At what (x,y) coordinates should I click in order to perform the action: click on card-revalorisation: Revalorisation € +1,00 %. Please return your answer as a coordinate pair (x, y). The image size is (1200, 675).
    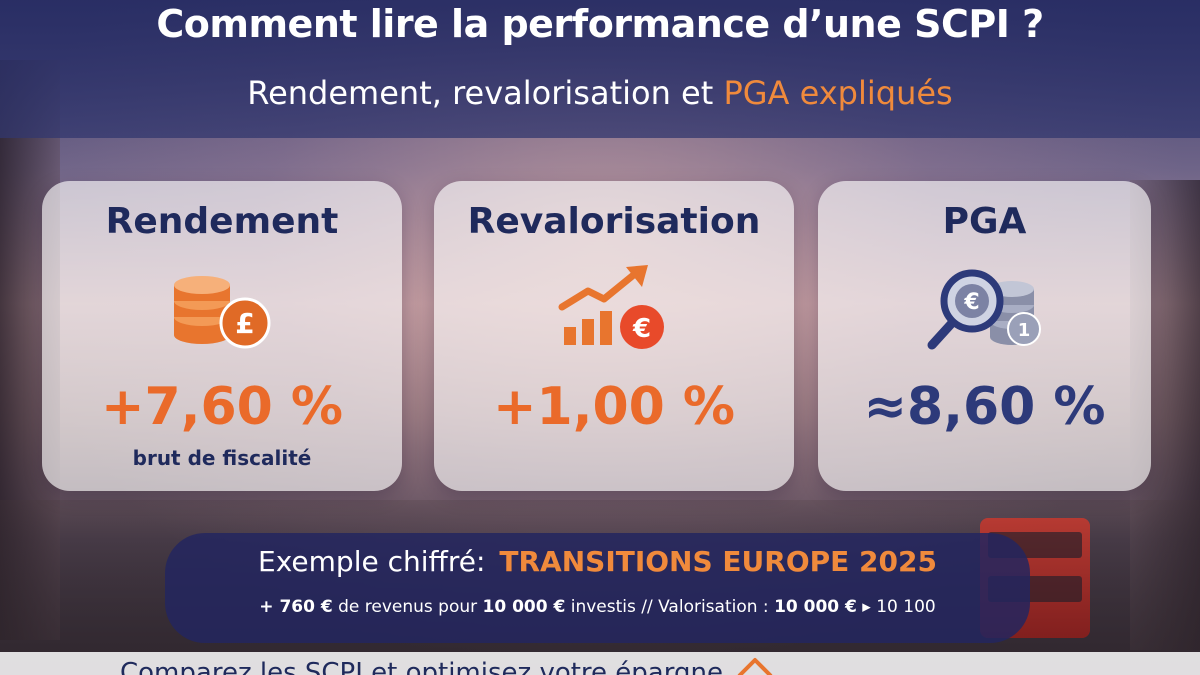
    Looking at the image, I should click on (614, 336).